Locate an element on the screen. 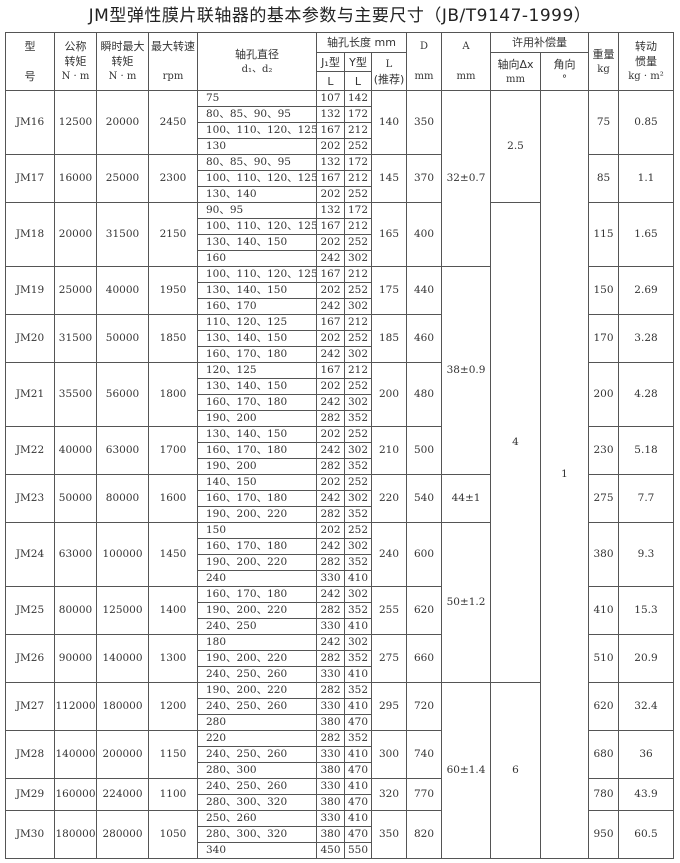 This screenshot has height=863, width=680. inertia-cell: 2.69 is located at coordinates (646, 290).